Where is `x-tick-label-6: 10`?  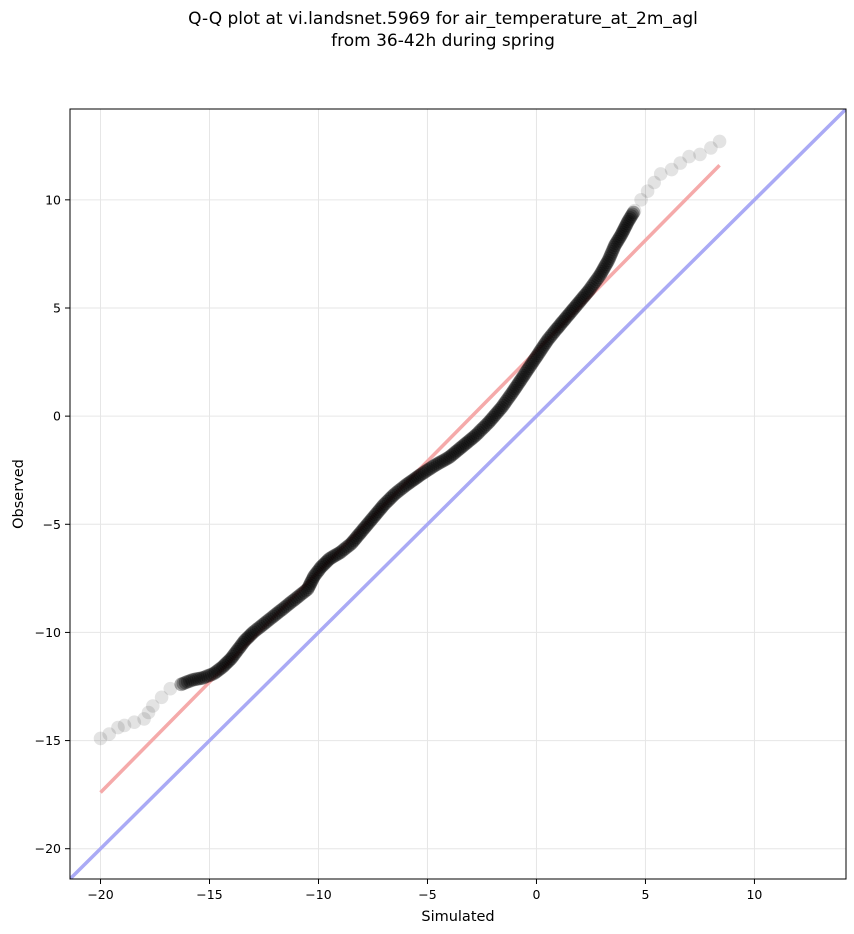 x-tick-label-6: 10 is located at coordinates (754, 894).